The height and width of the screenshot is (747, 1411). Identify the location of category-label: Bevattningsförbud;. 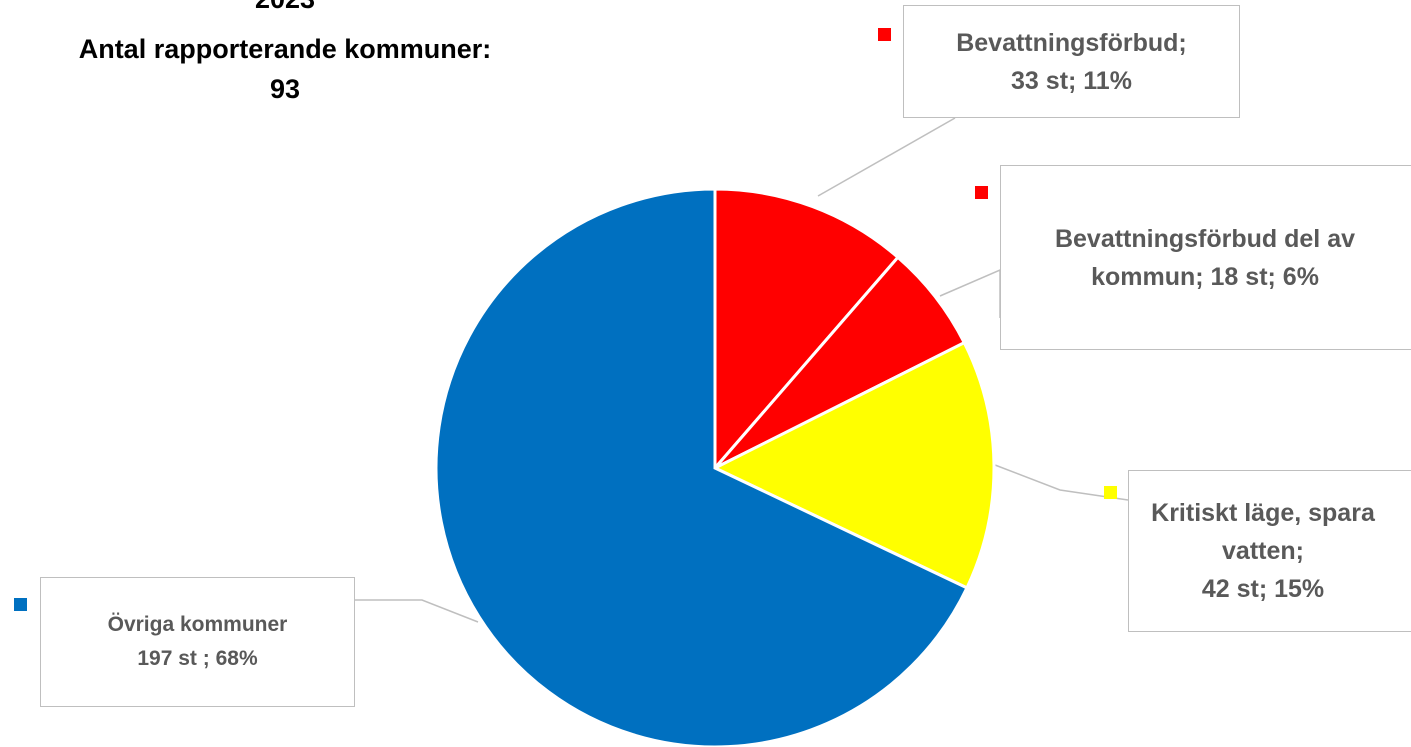
(1071, 42).